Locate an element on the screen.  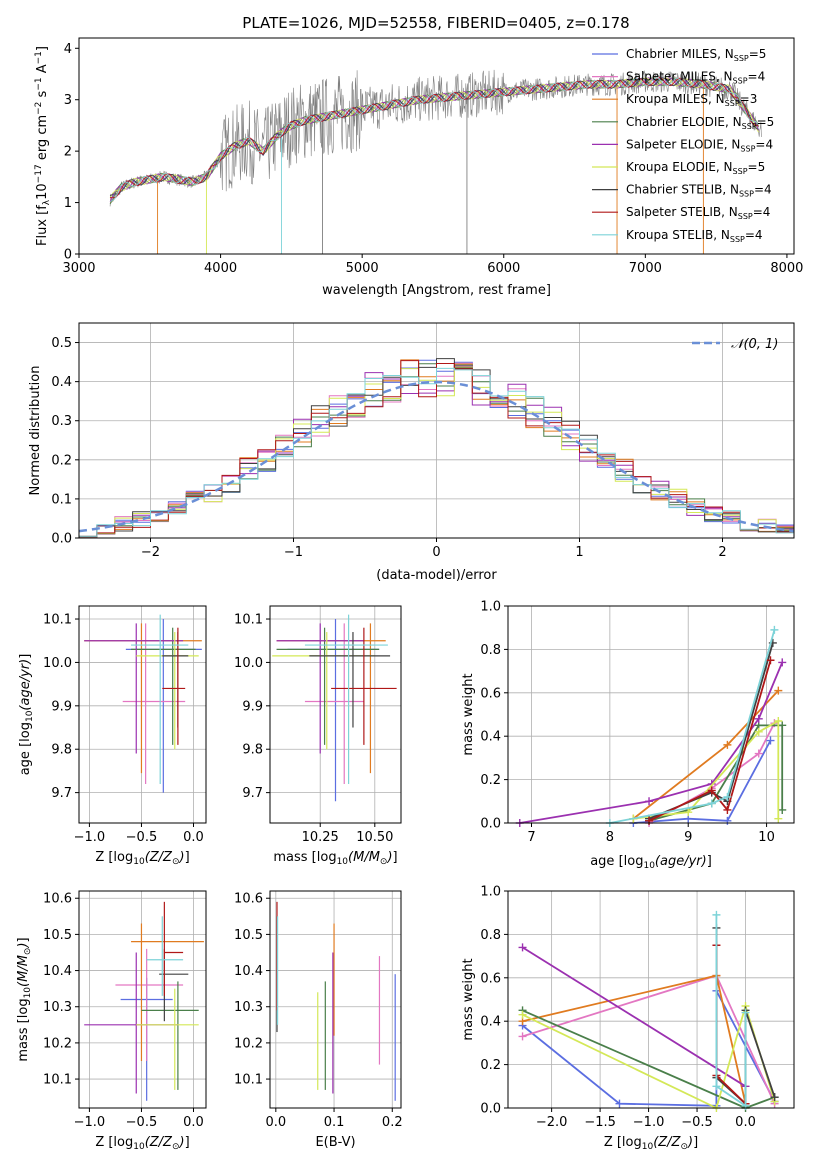
text: erg cm is located at coordinates (42, 139).